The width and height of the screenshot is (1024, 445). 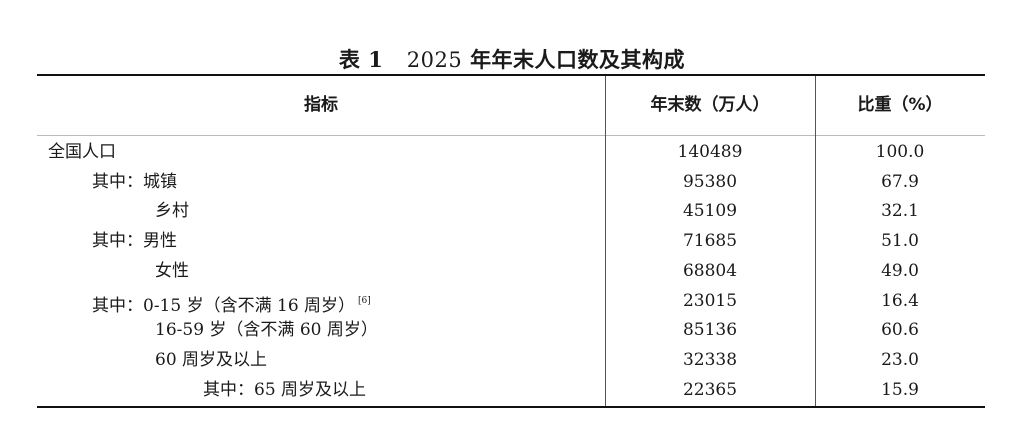 I want to click on row-label-text: 乡村, so click(x=172, y=211).